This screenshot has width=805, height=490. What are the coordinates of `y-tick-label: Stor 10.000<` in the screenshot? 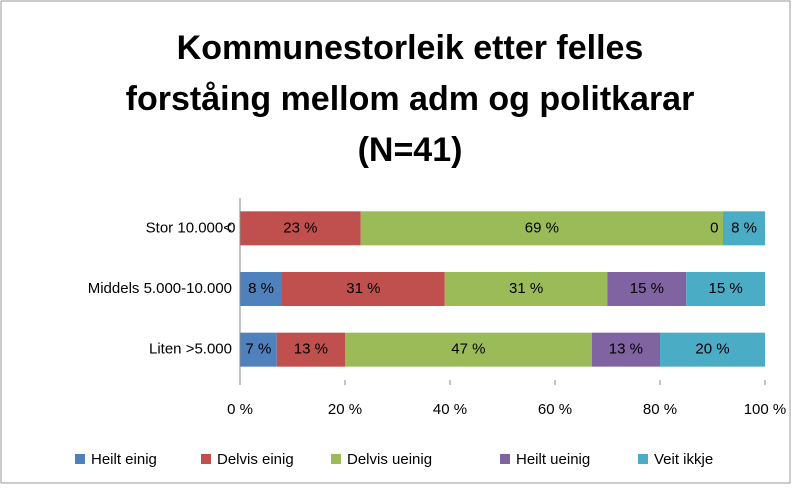 It's located at (189, 227).